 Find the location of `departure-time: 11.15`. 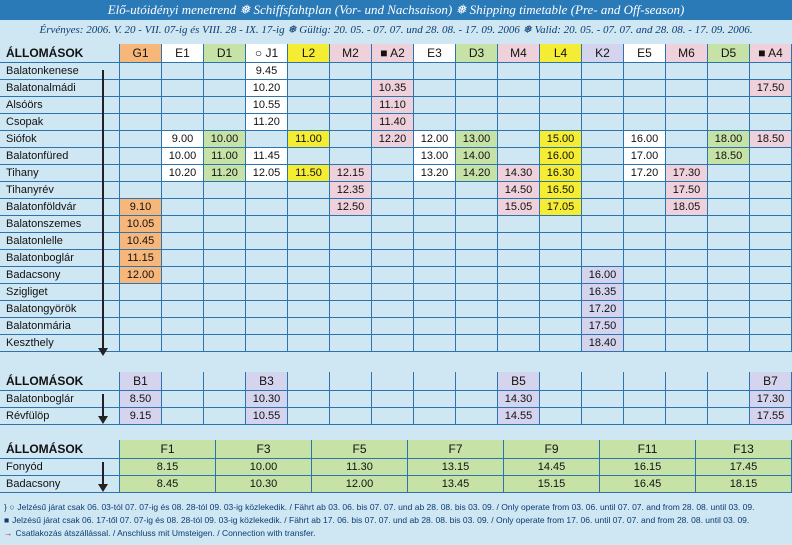

departure-time: 11.15 is located at coordinates (141, 258).